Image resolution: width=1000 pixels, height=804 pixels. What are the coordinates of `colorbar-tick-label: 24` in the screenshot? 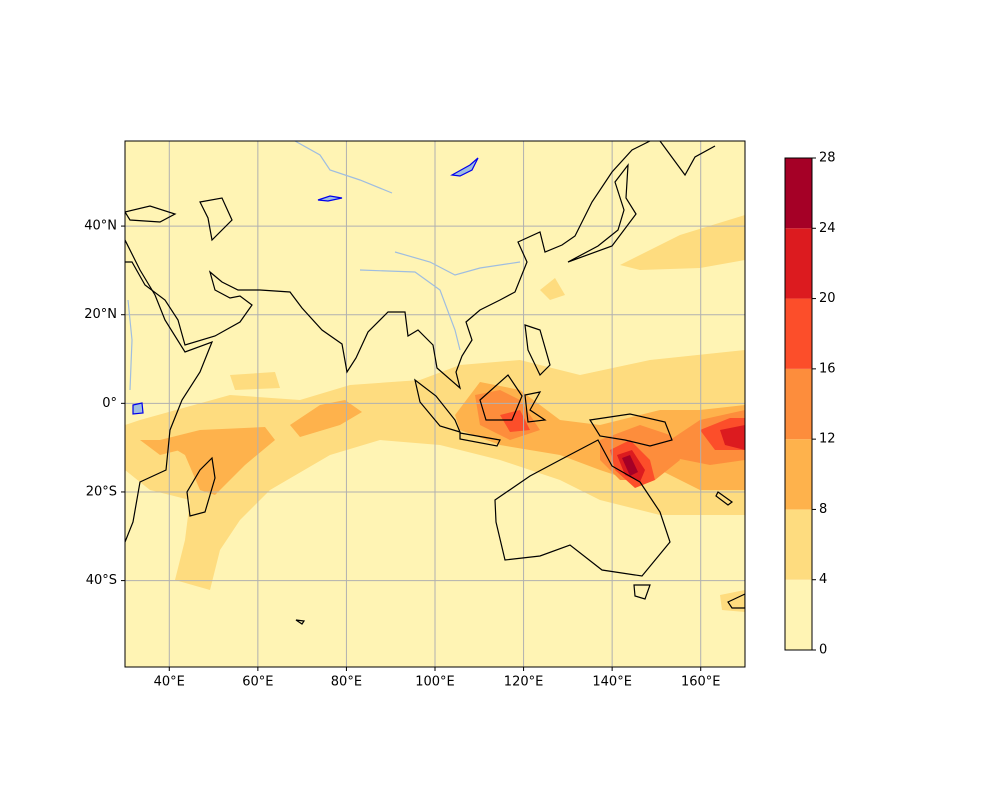 It's located at (827, 228).